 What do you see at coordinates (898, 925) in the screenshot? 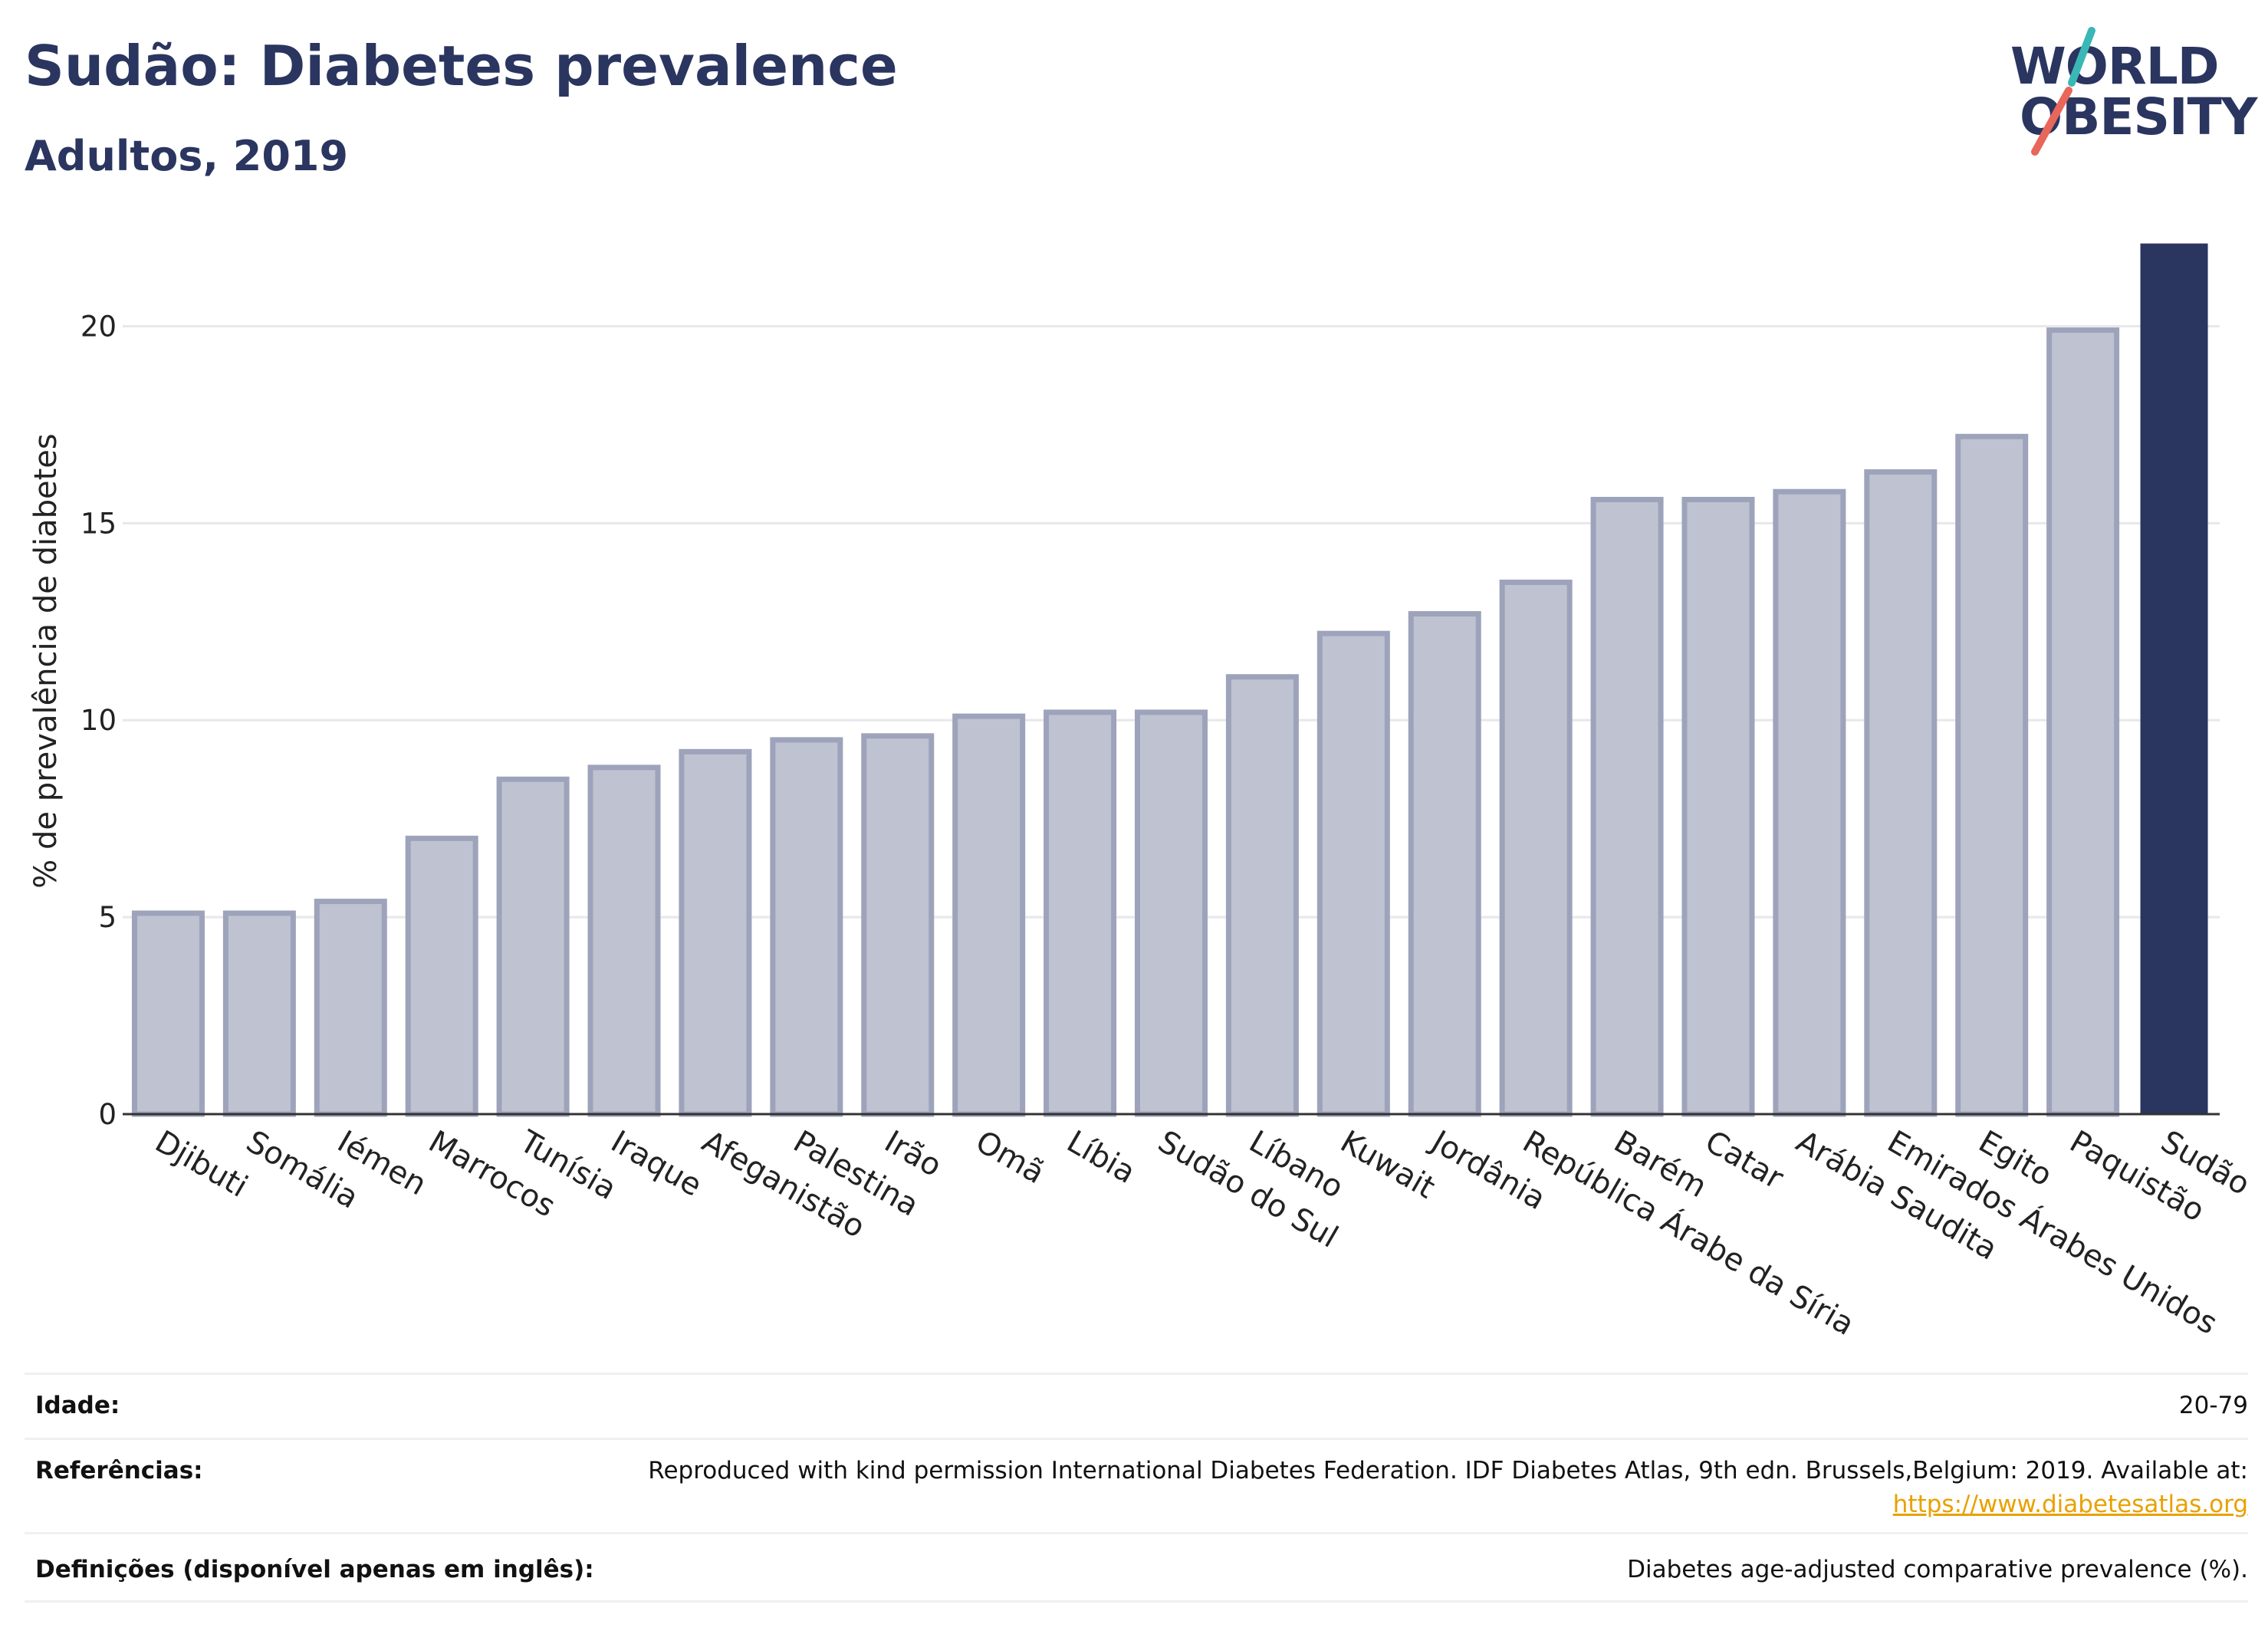
I see `bar-irão` at bounding box center [898, 925].